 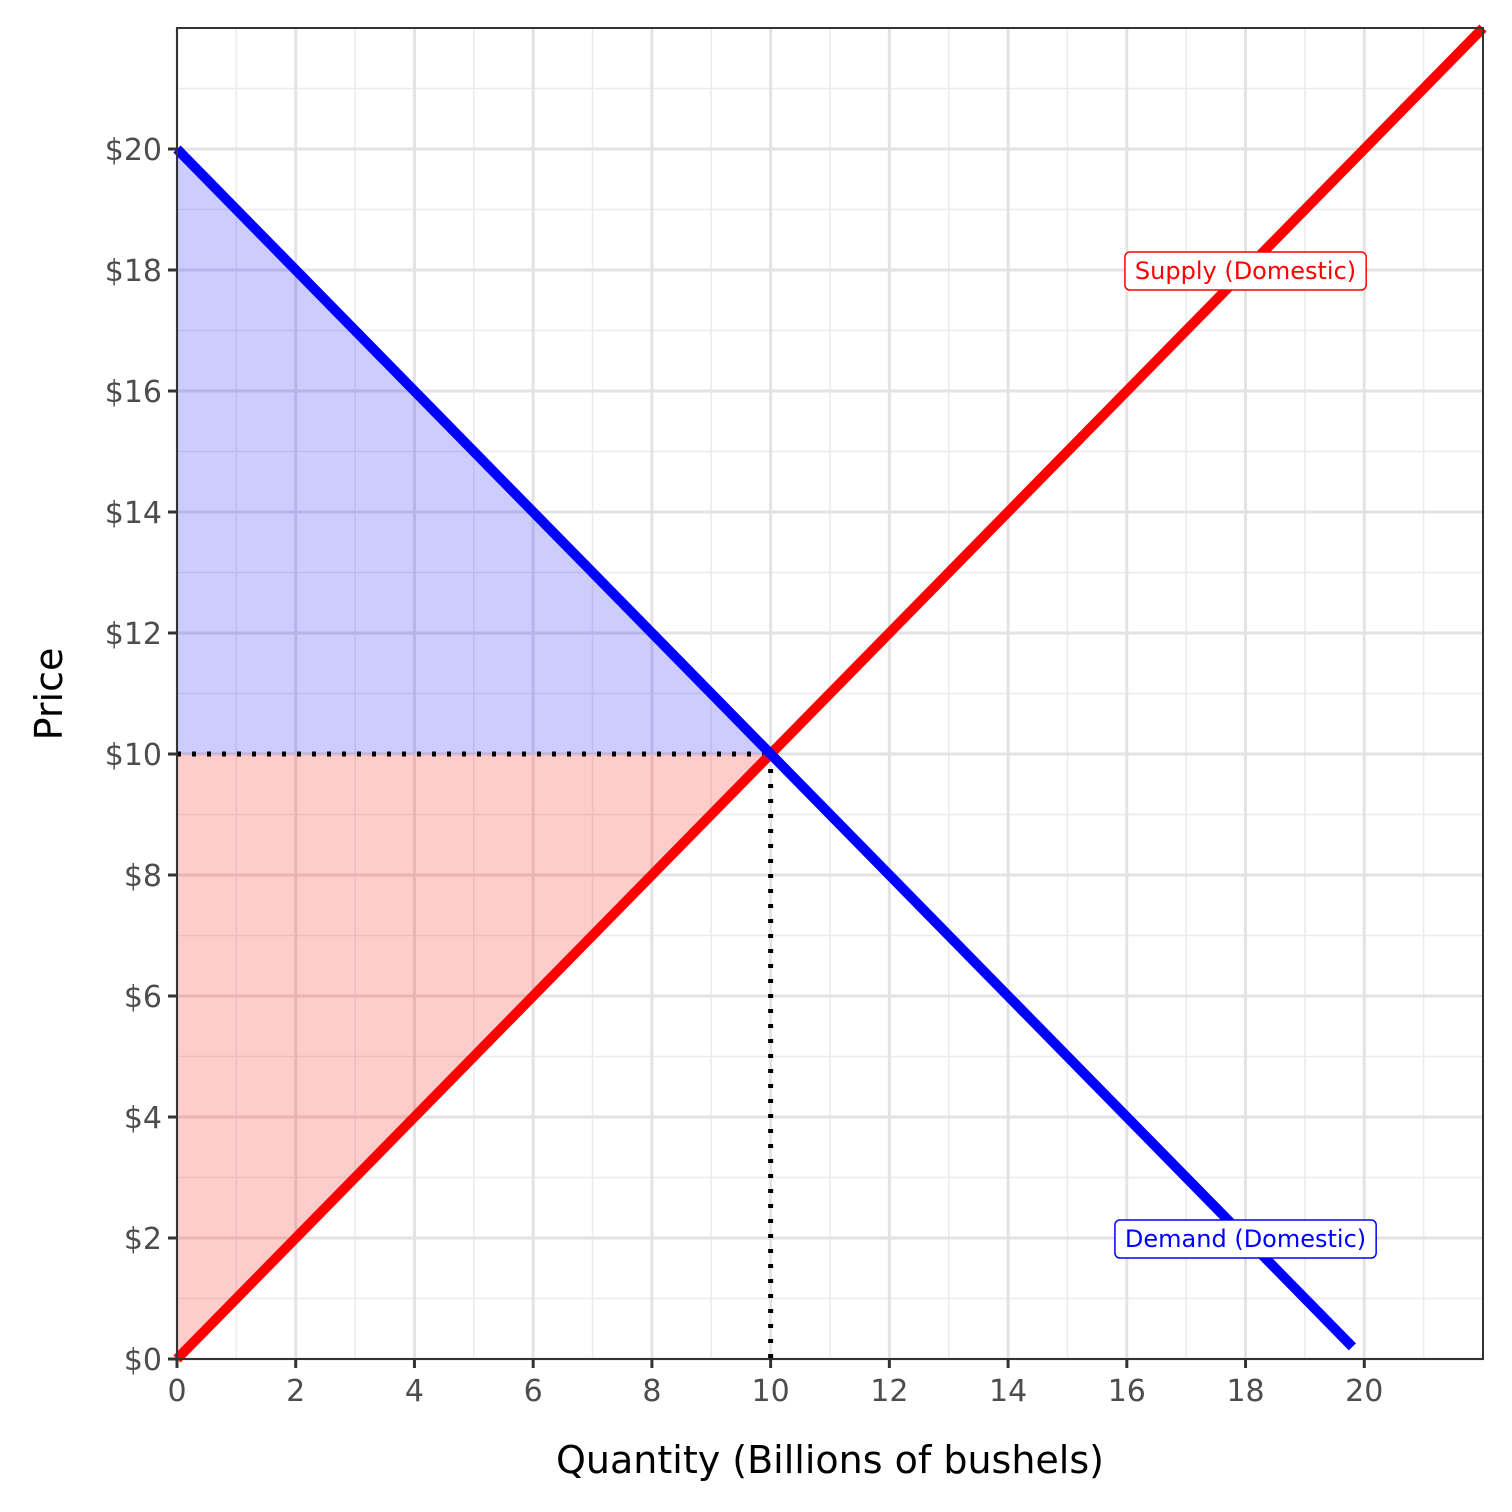 I want to click on x-tick-label: 12, so click(x=889, y=1391).